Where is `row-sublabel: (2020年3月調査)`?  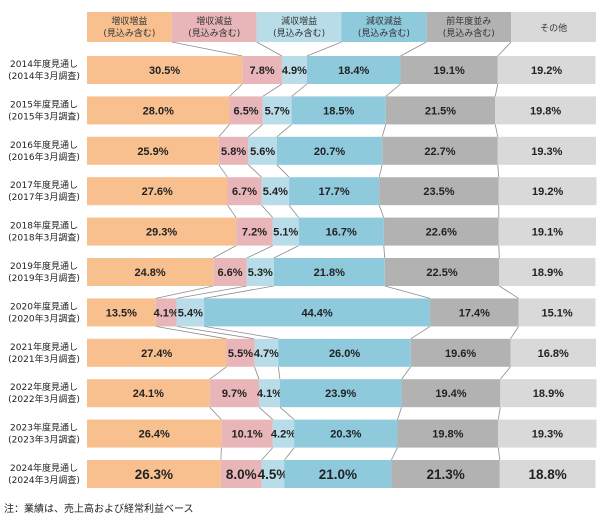
row-sublabel: (2020年3月調査) is located at coordinates (44, 318).